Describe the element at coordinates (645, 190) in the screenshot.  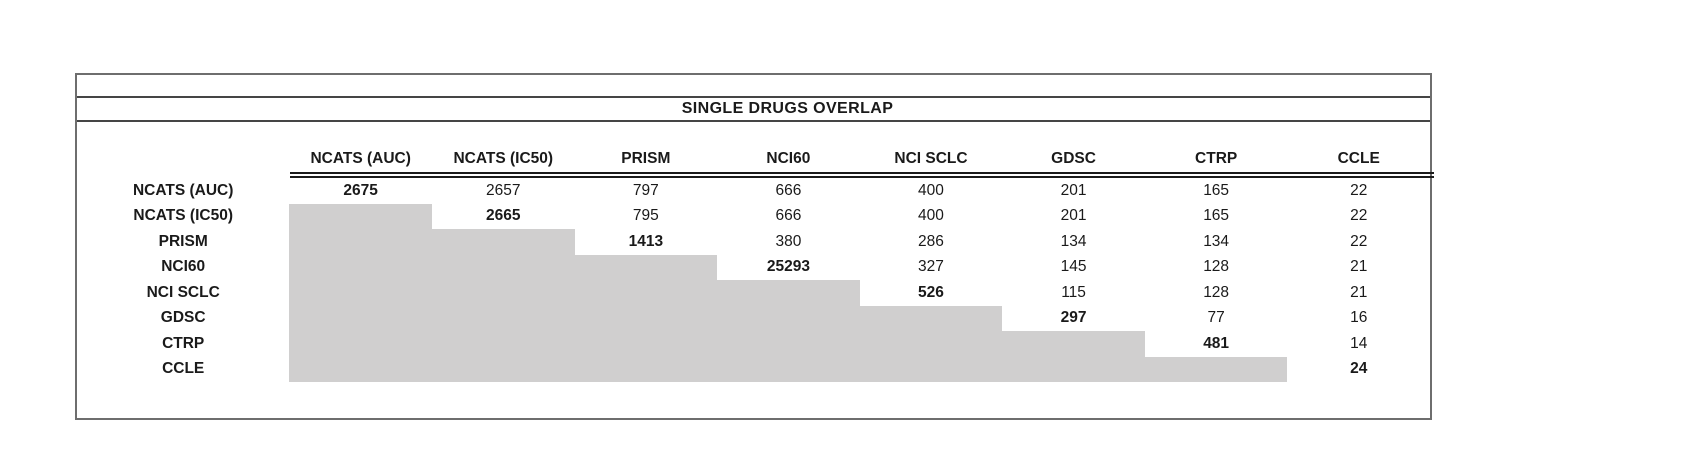
I see `matrix-cell: 797` at that location.